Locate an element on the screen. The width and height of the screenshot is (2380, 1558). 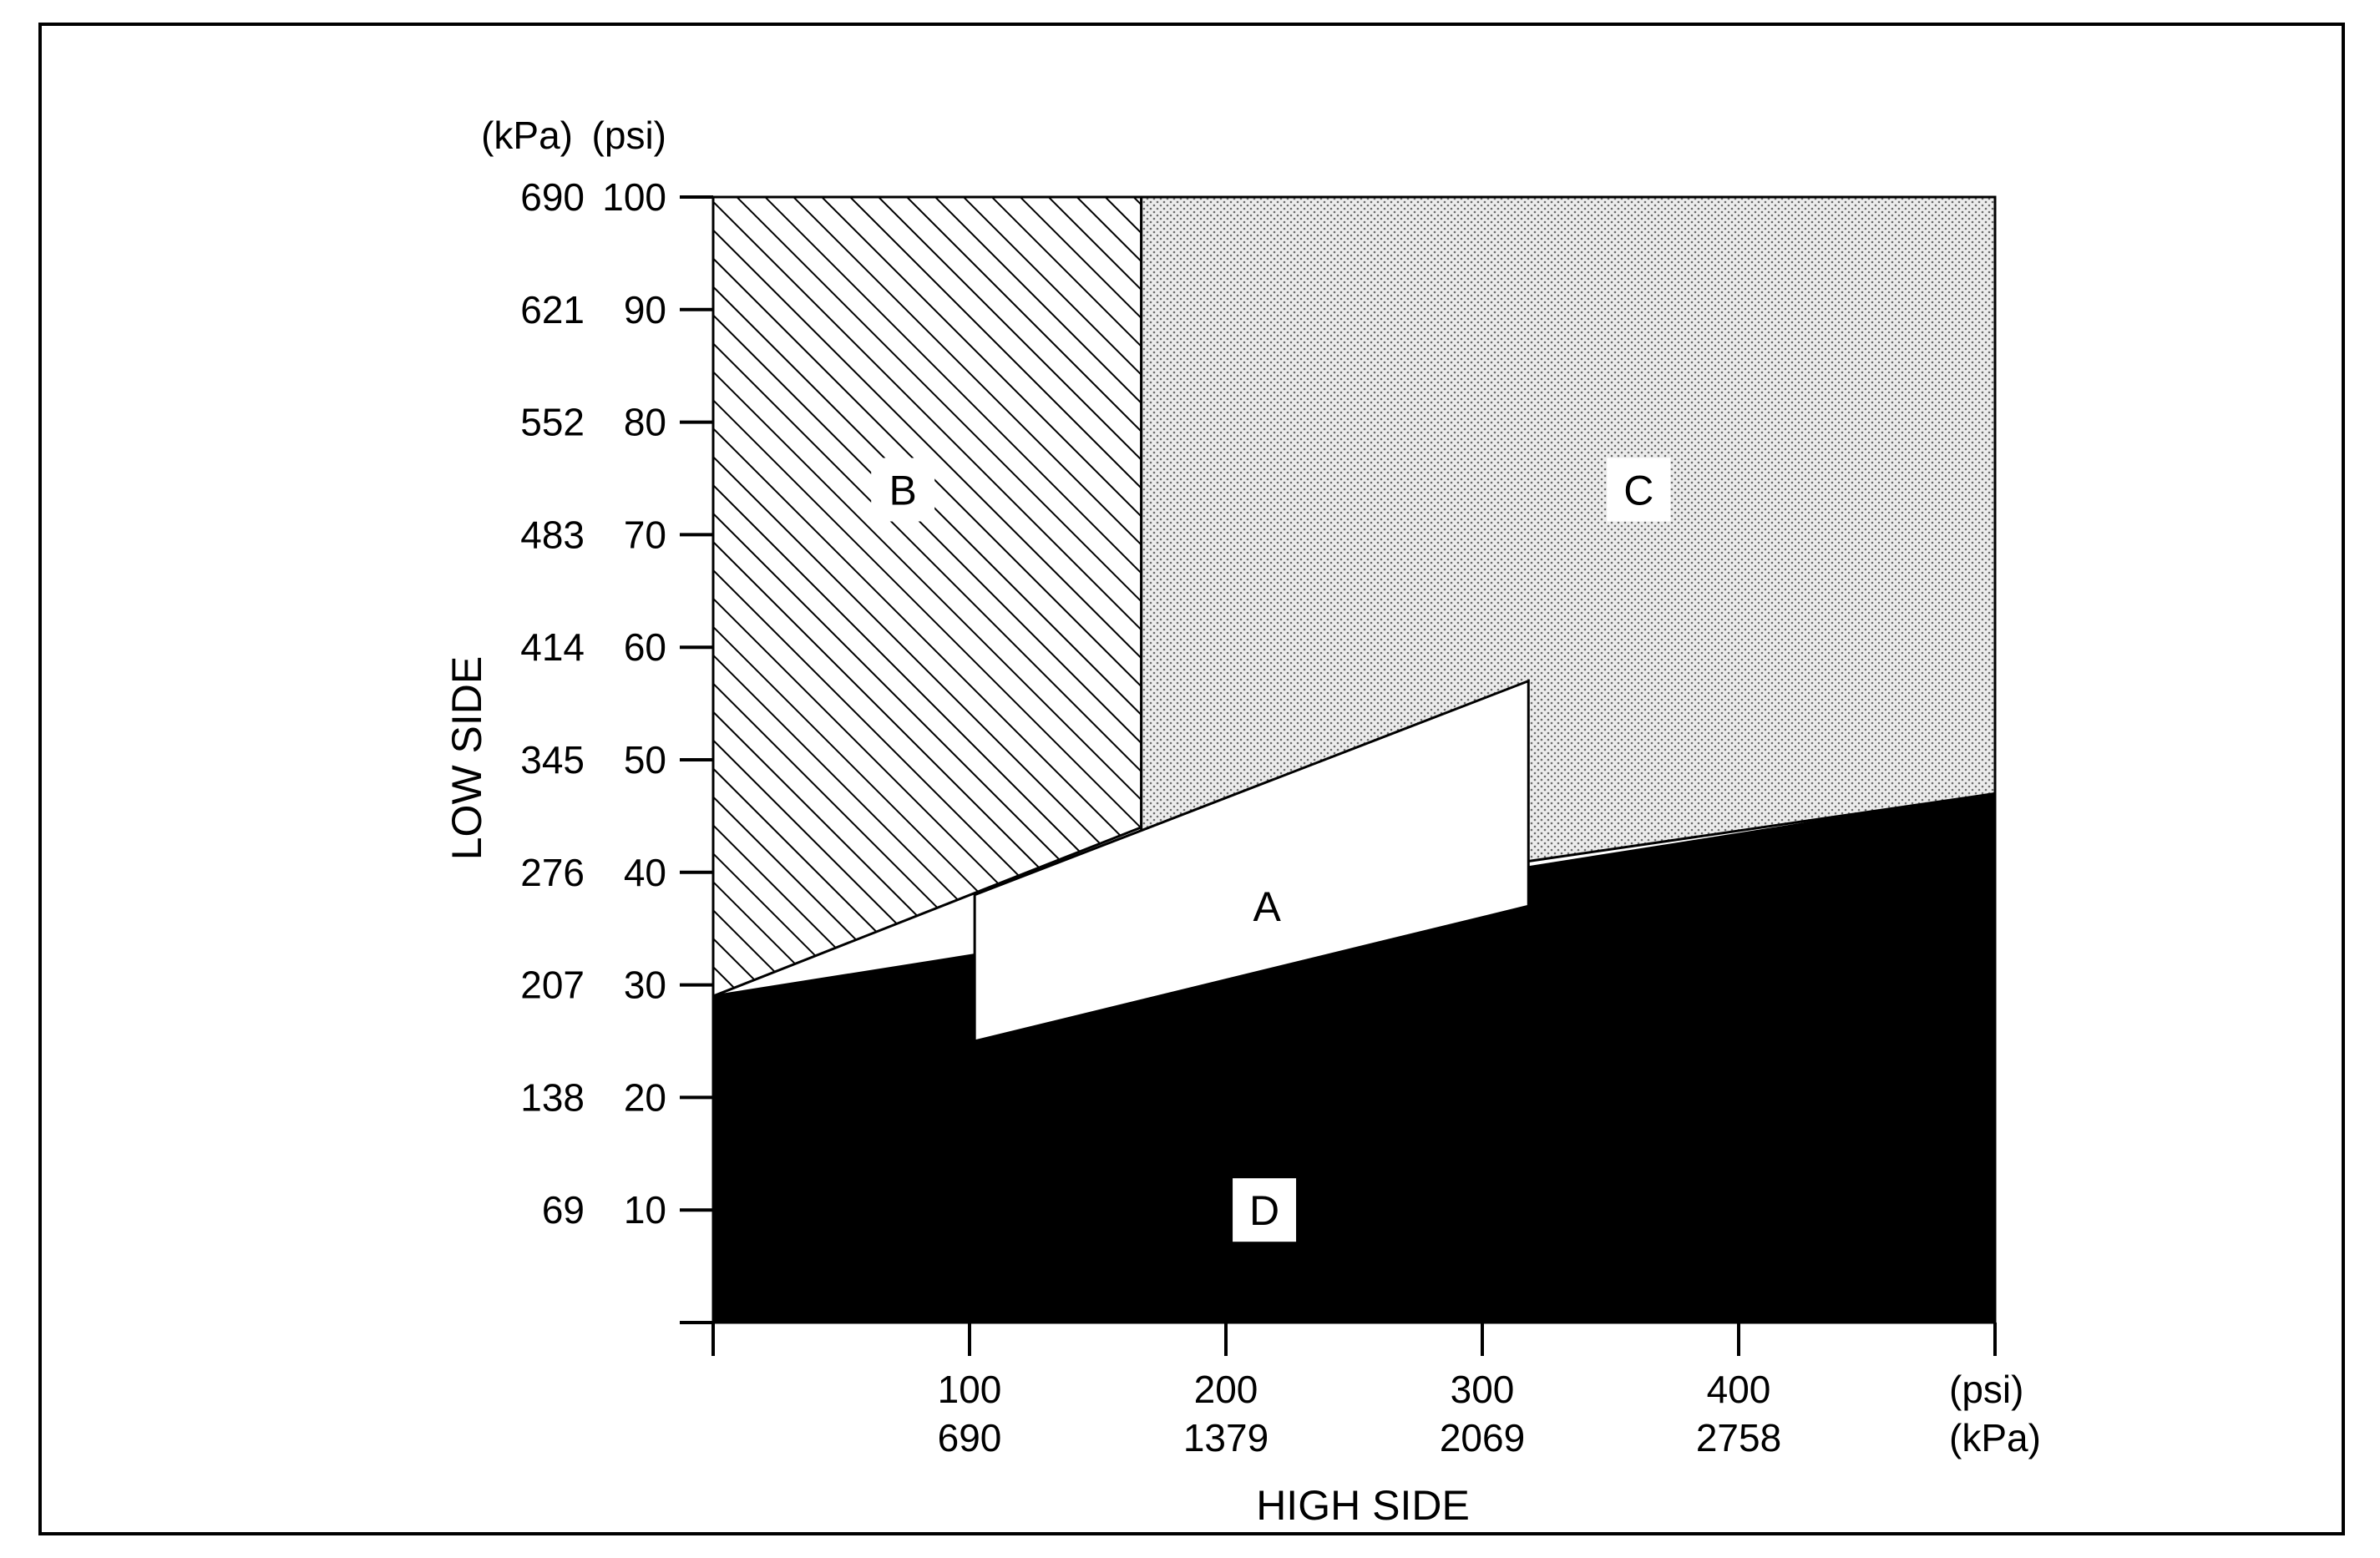
region-label-box-c is located at coordinates (1639, 490).